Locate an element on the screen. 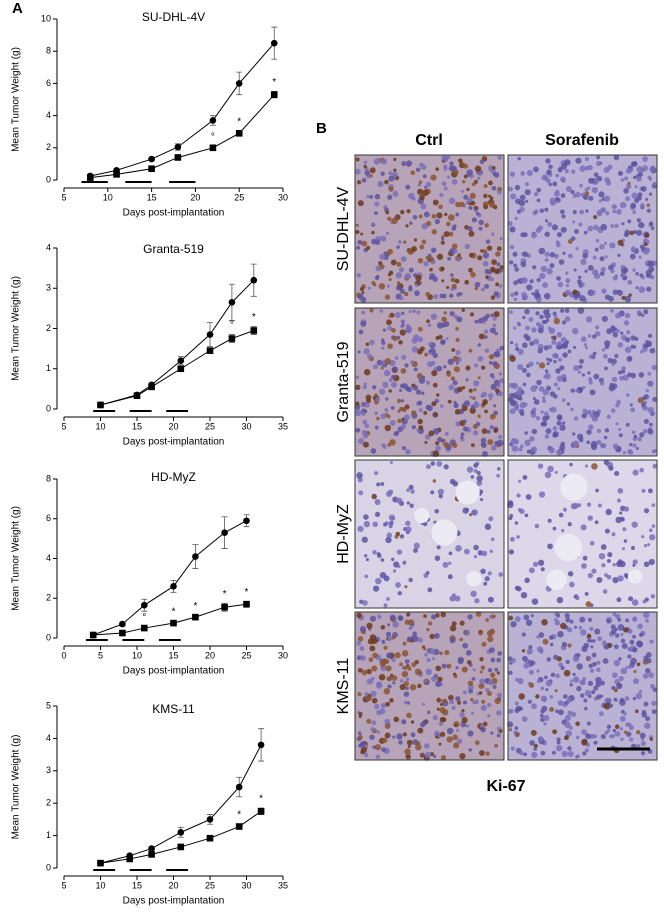 The image size is (664, 914). y-tick-label: 6 is located at coordinates (48, 83).